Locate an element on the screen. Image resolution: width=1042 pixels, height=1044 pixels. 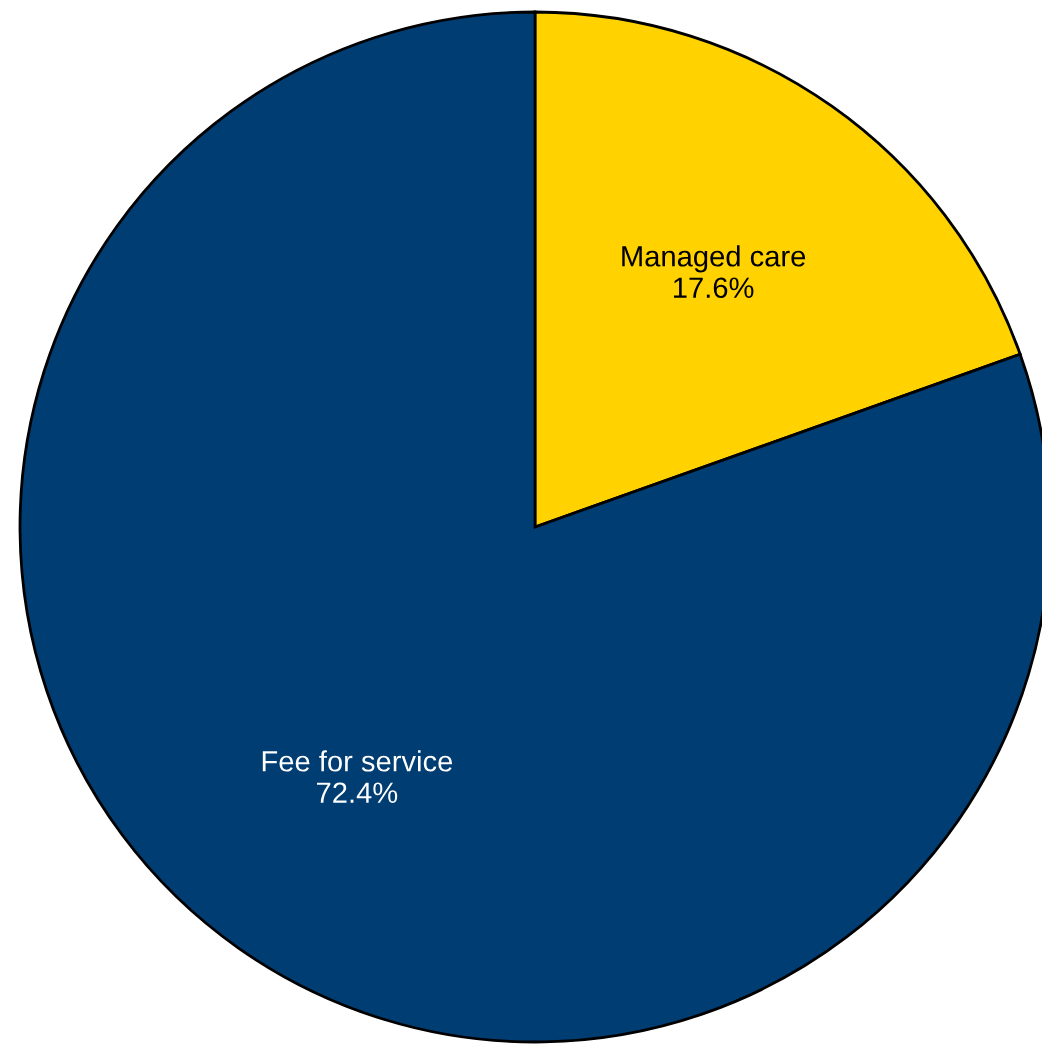
data-label: 72.4% is located at coordinates (357, 792).